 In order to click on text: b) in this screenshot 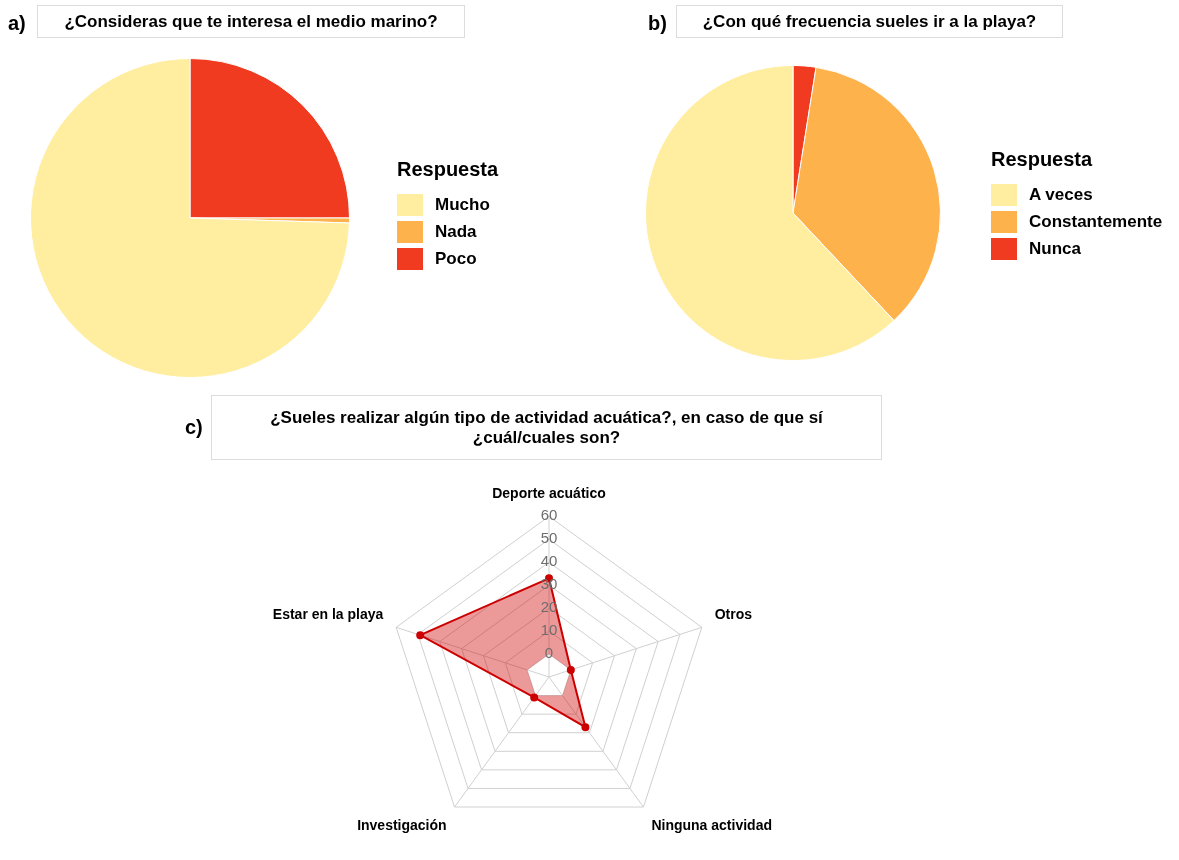, I will do `click(657, 23)`.